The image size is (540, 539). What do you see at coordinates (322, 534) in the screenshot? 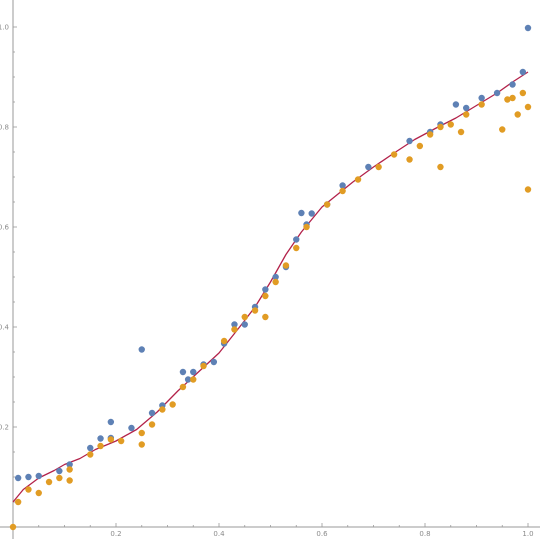
I see `x-tick-label: 0.6` at bounding box center [322, 534].